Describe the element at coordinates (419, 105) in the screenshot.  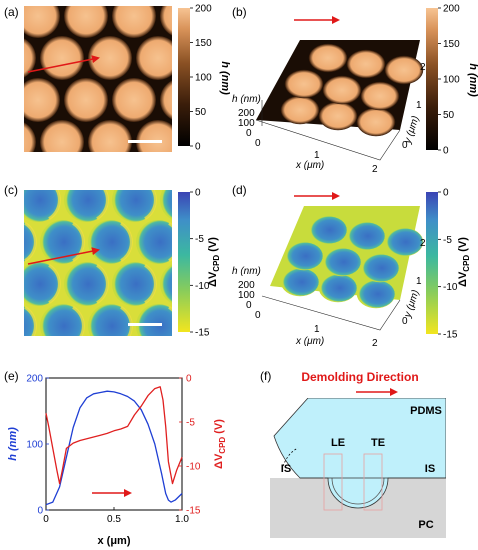
I see `y-tick-b-1: 1` at that location.